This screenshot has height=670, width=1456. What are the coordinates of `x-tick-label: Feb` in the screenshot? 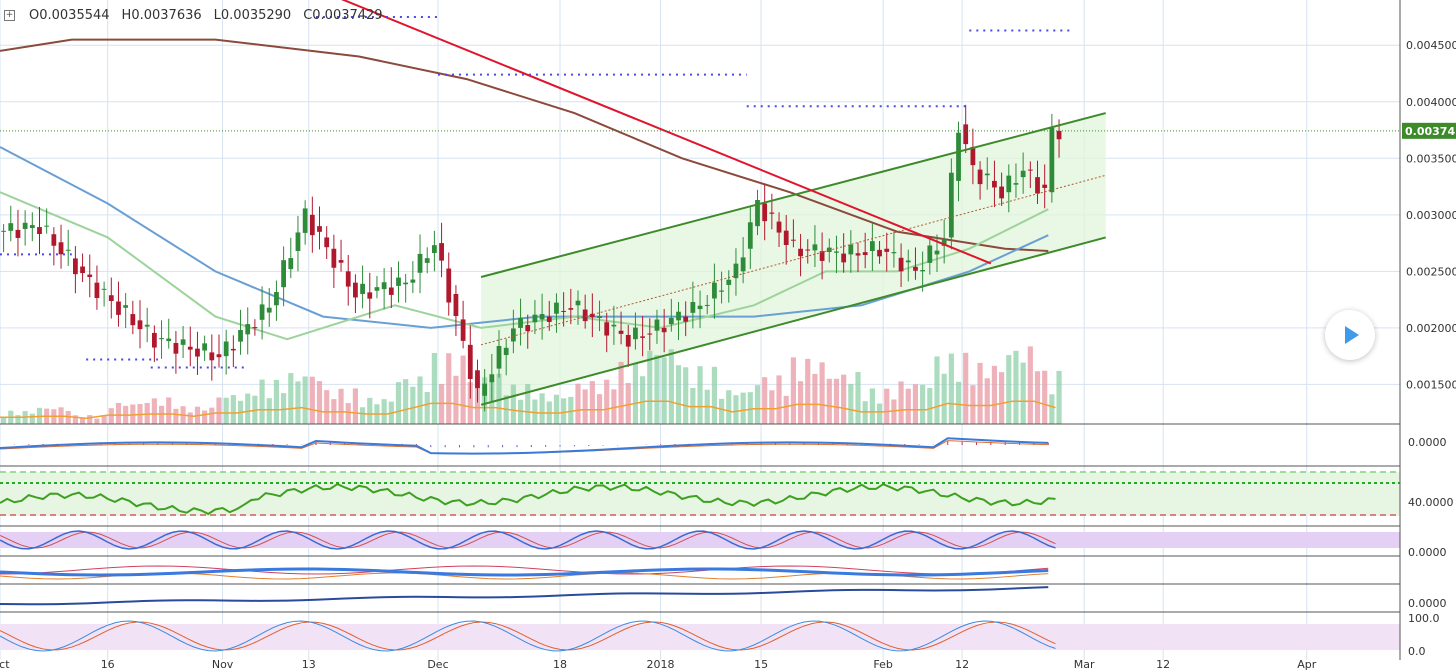 It's located at (882, 664).